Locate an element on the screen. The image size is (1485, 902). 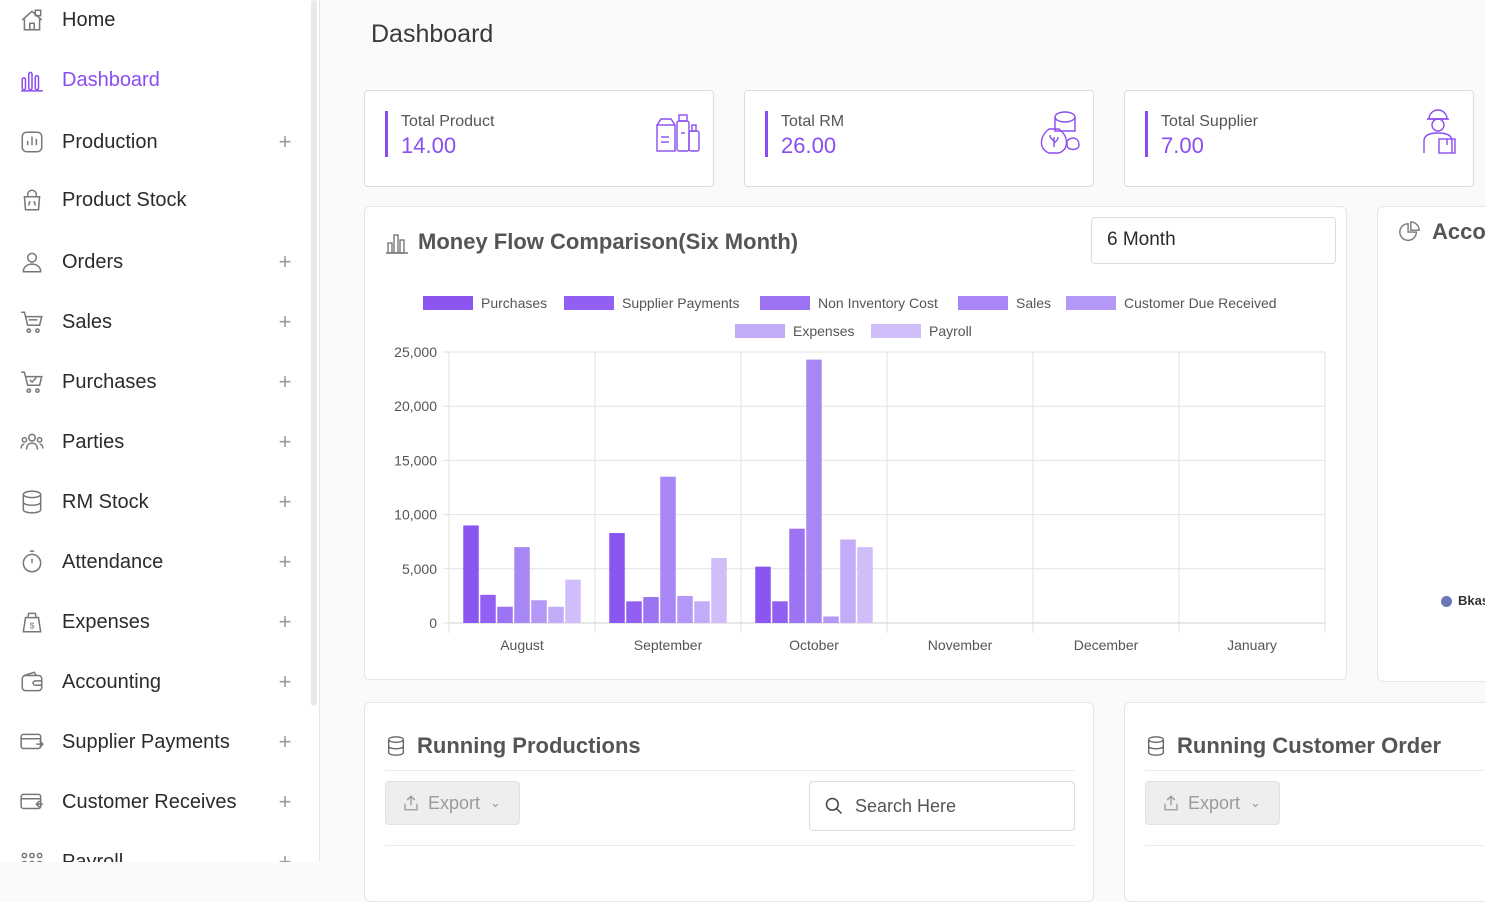
sidebar-item-attendance: Attendance + is located at coordinates (152, 562).